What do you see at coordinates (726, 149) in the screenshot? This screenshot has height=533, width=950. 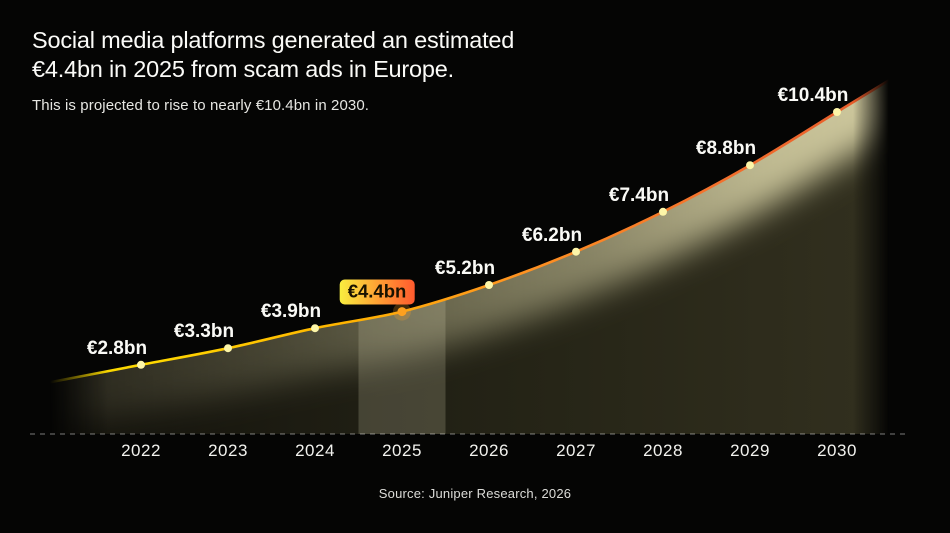 I see `value-label-2029: €8.8bn` at bounding box center [726, 149].